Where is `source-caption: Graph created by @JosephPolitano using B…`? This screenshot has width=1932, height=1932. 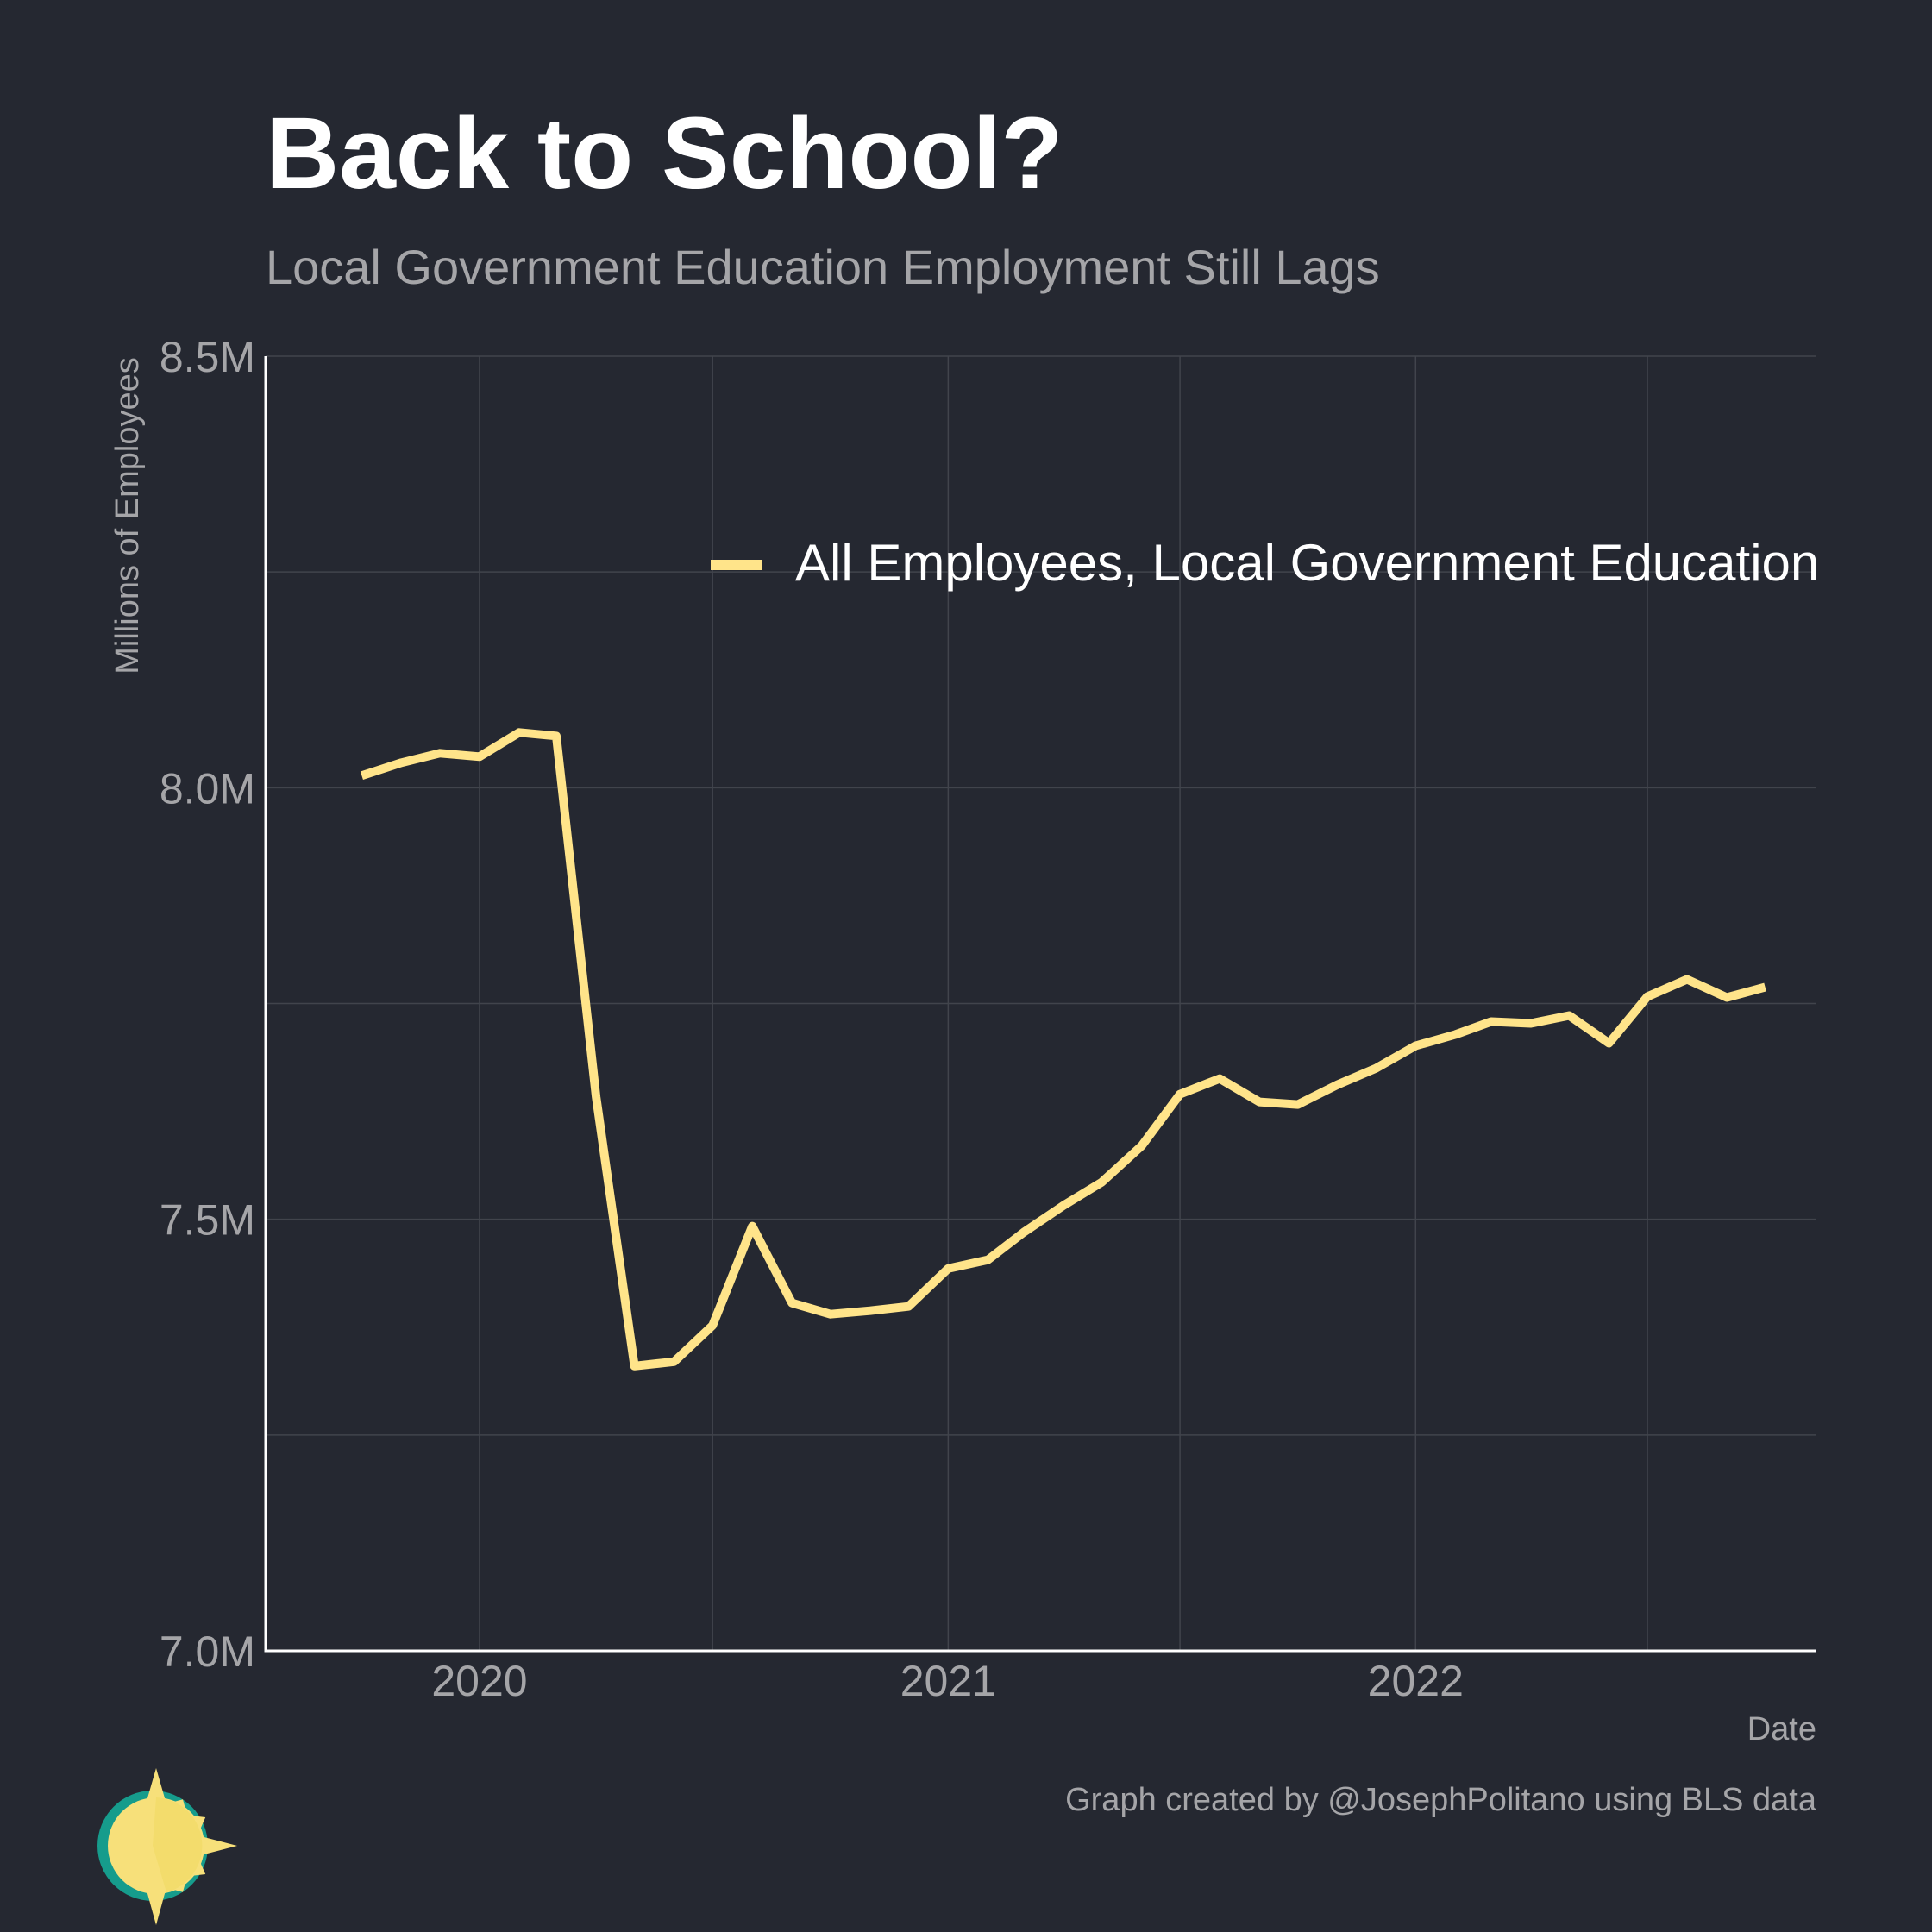
source-caption: Graph created by @JosephPolitano using B… is located at coordinates (1441, 1800).